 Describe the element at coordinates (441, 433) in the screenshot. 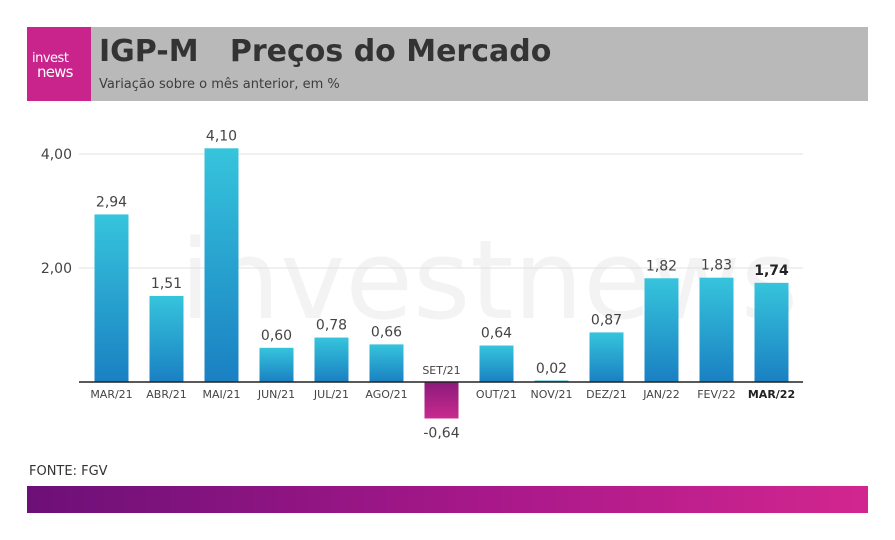

I see `data-label: -0,64` at that location.